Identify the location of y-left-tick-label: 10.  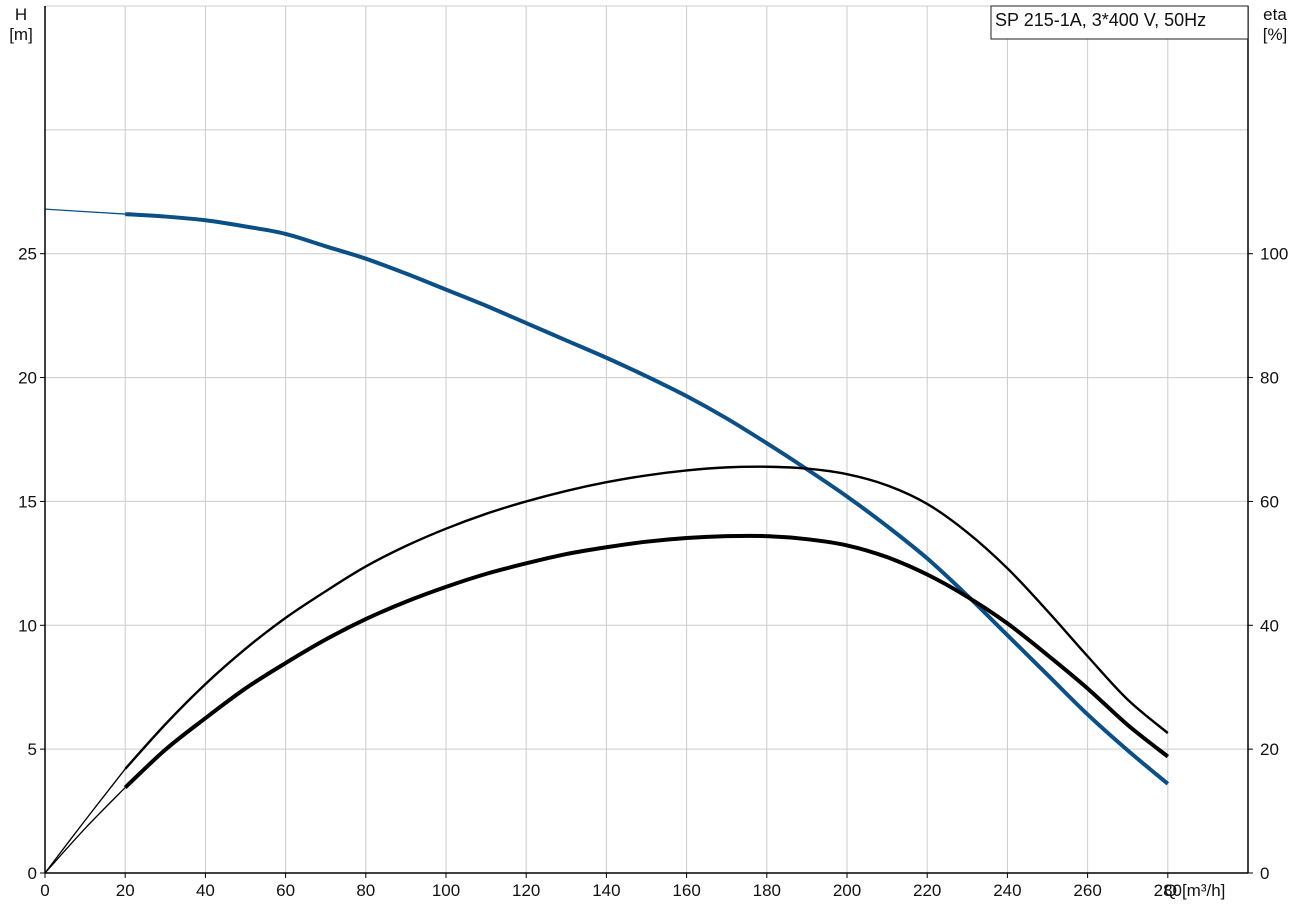
(27, 625).